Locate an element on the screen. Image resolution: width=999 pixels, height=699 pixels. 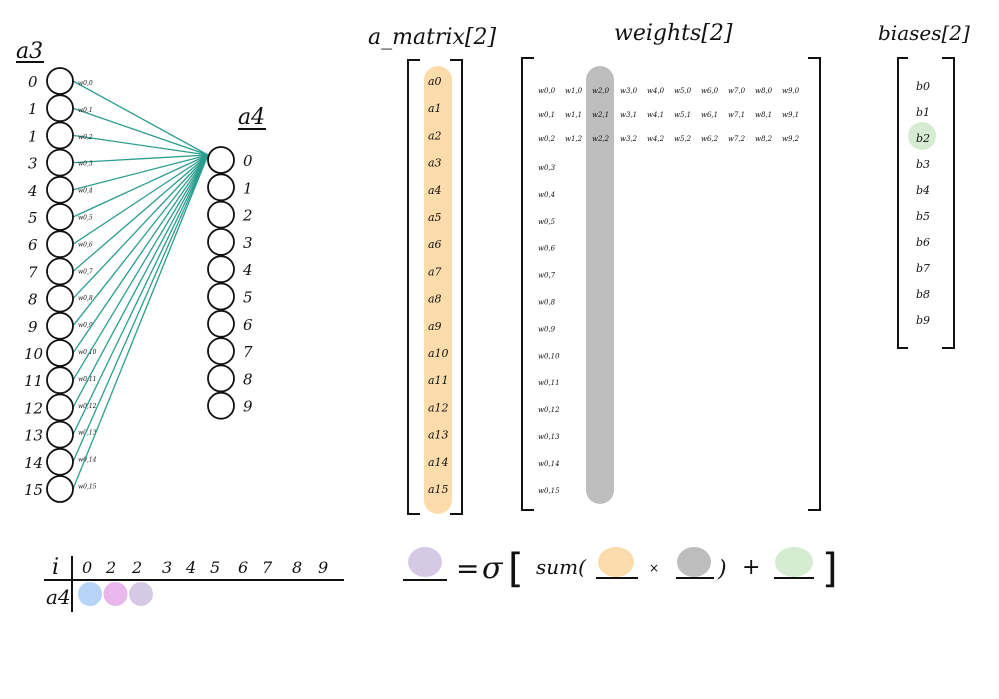
edge-weight-label: w0,14 is located at coordinates (87, 460).